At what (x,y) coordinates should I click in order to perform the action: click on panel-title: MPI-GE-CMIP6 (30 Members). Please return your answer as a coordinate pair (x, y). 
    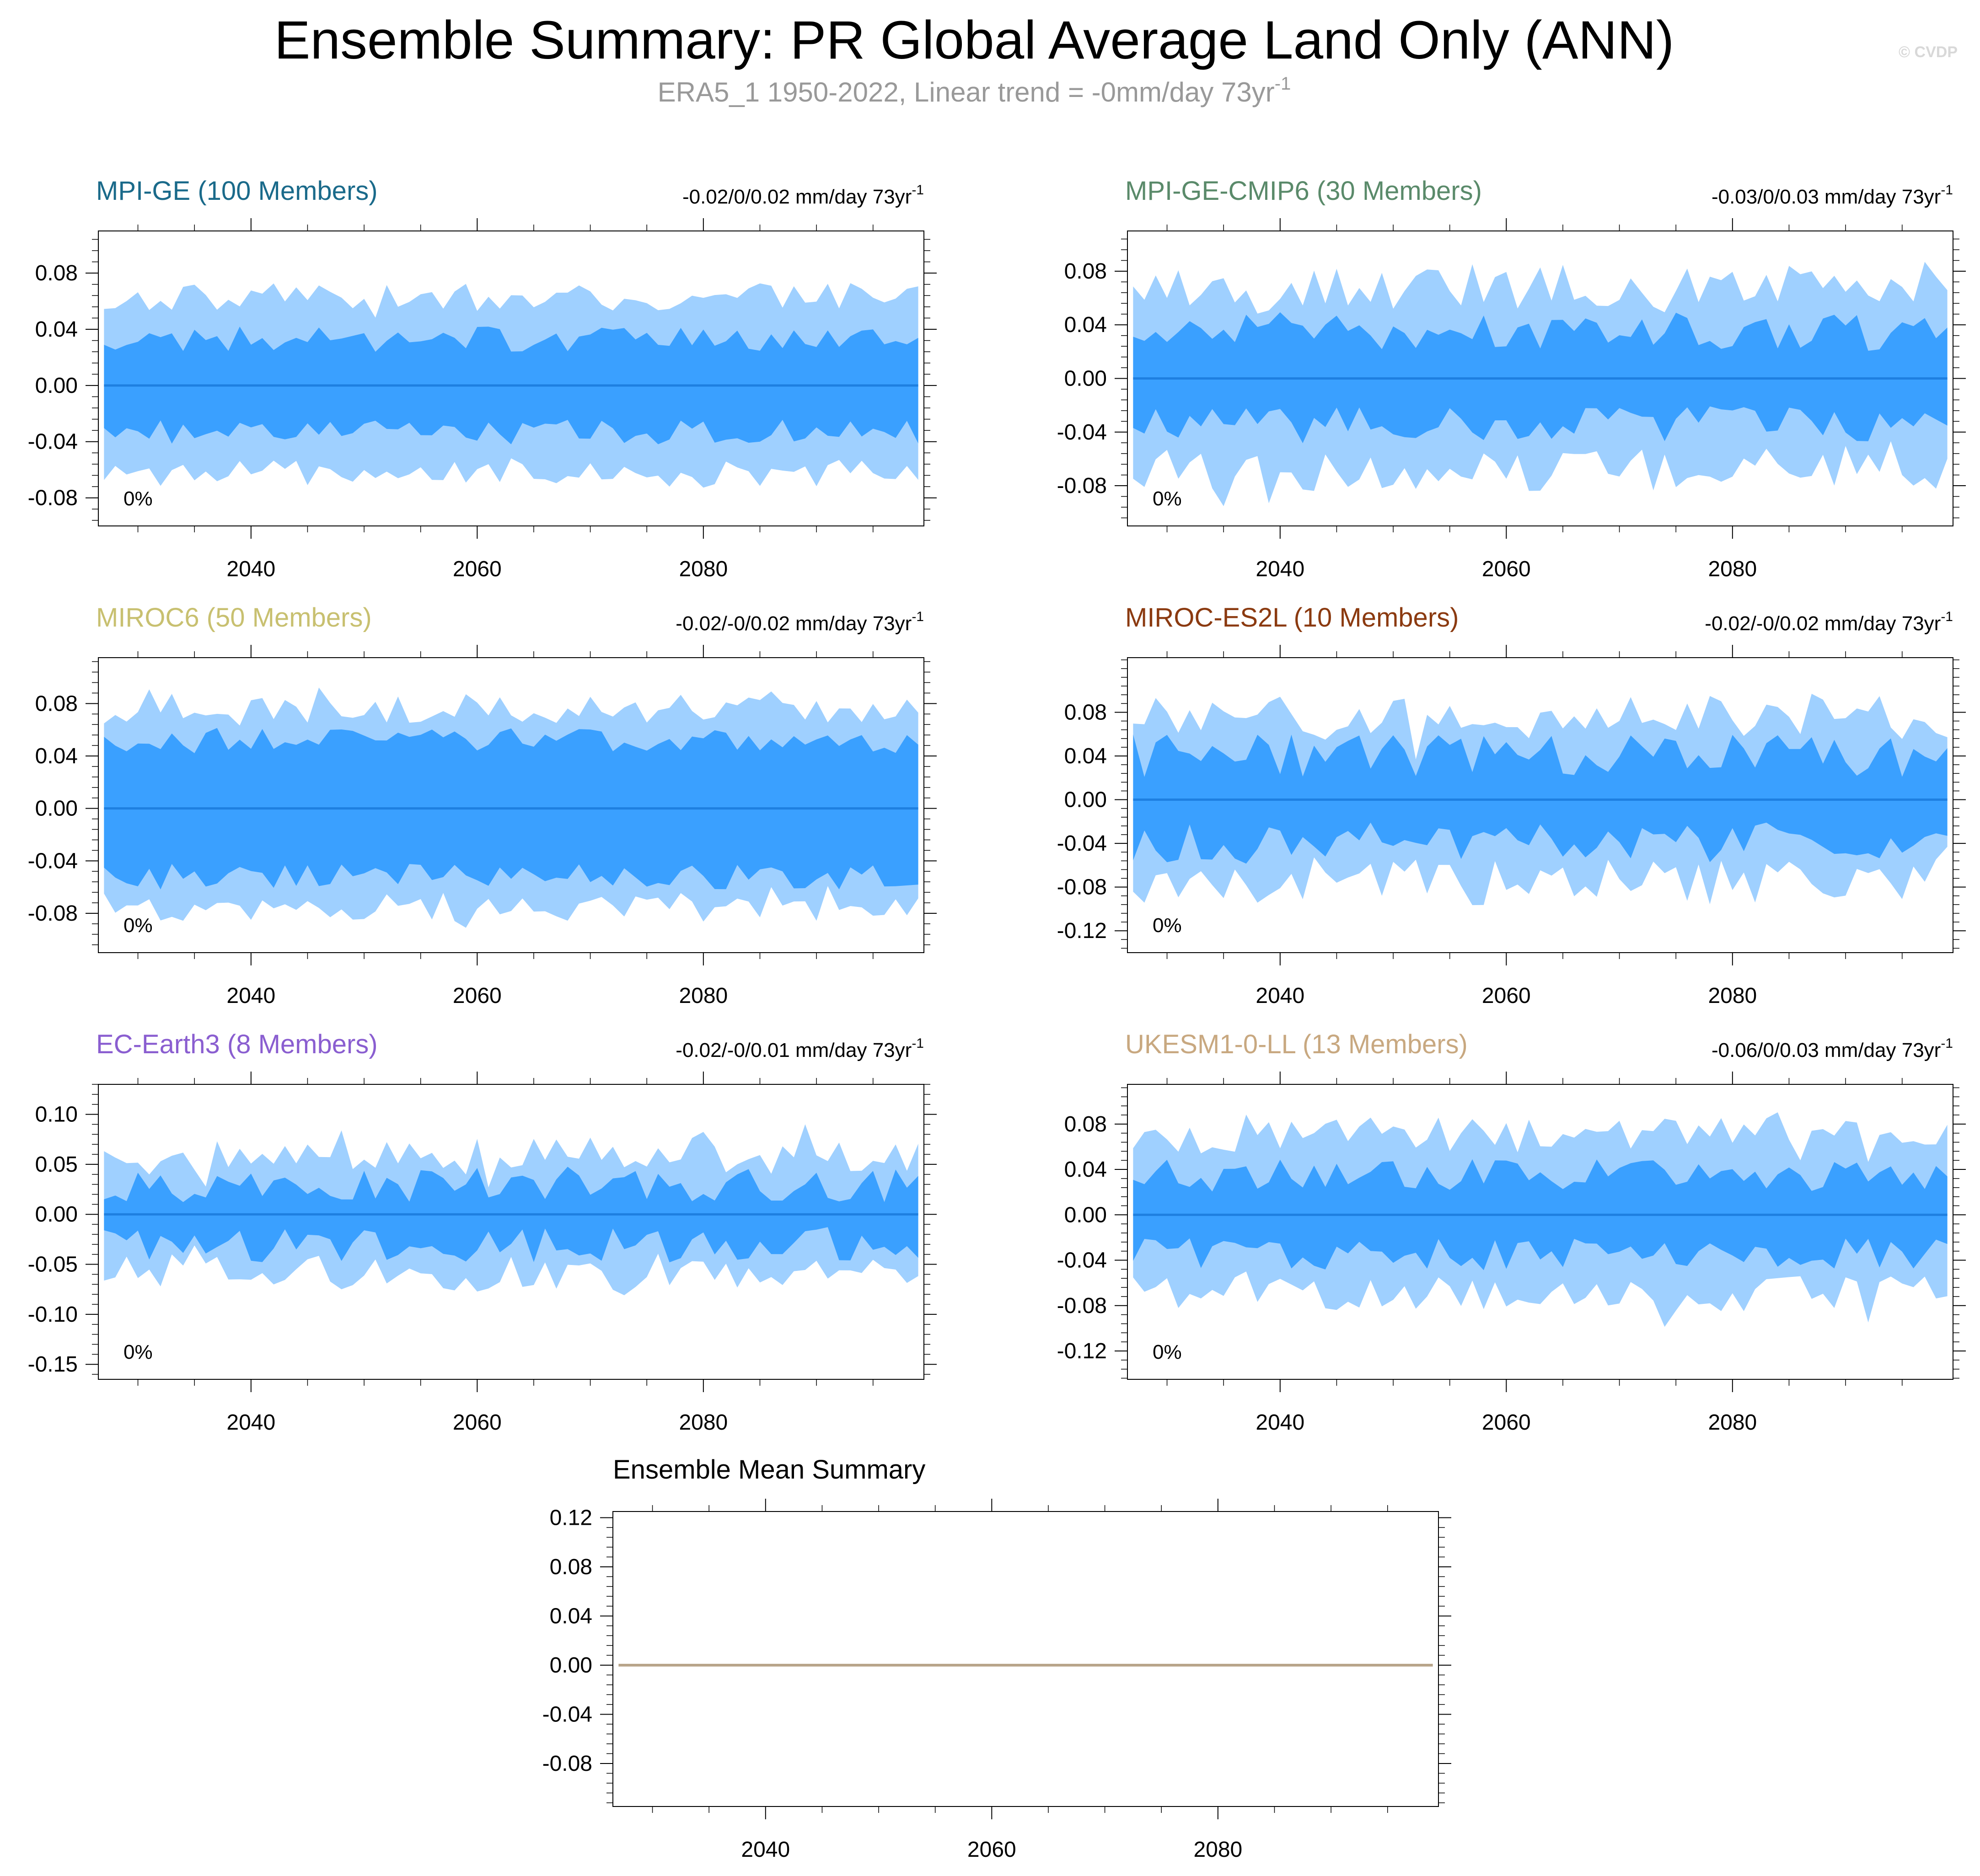
    Looking at the image, I should click on (1304, 191).